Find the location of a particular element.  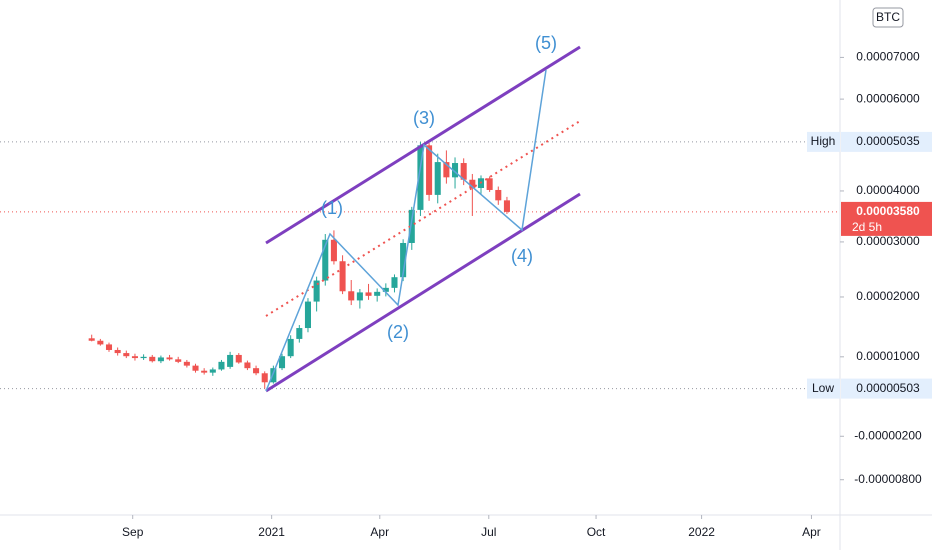

y-tick-label: -0.00000200 is located at coordinates (888, 435).